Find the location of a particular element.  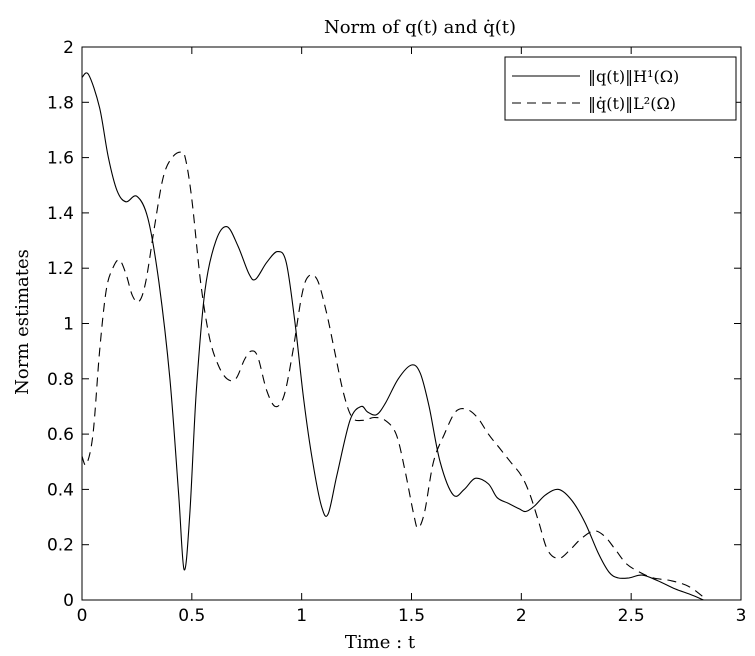

chart-title: Norm of q(t) and q̇(t) is located at coordinates (420, 27).